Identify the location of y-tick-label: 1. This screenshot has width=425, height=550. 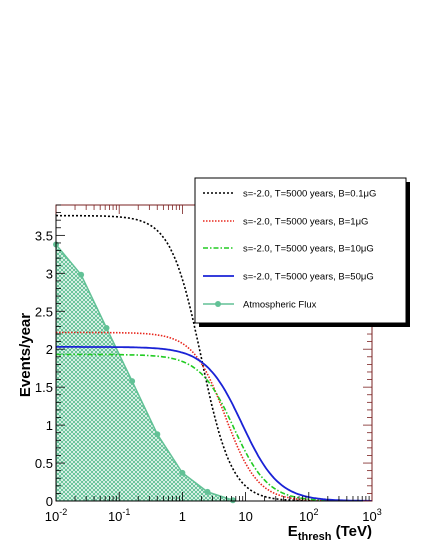
(49, 425).